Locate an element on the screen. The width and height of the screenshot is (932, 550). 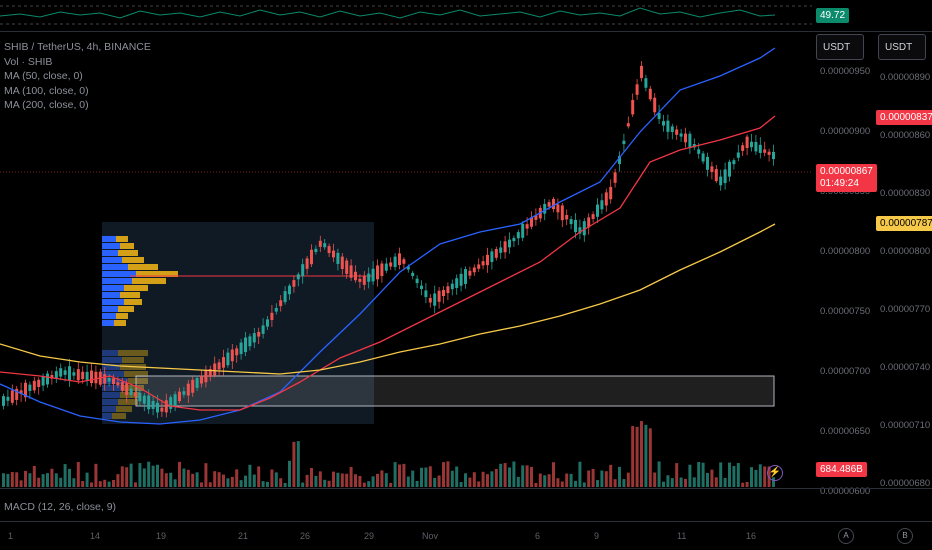
time-axis: 1 14 19 21 26 29 Nov 6 9 11 16 A B is located at coordinates (466, 536).